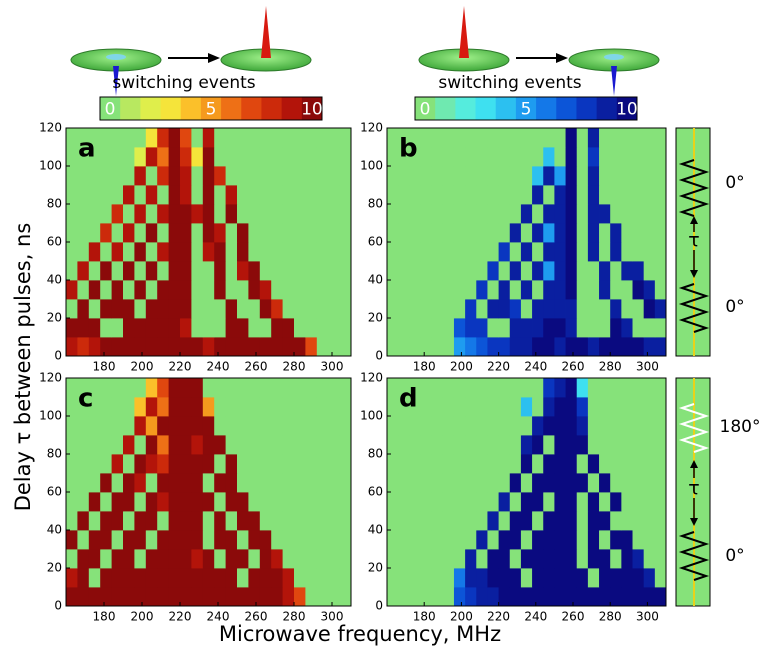 The width and height of the screenshot is (771, 655). I want to click on panel-label: d, so click(408, 399).